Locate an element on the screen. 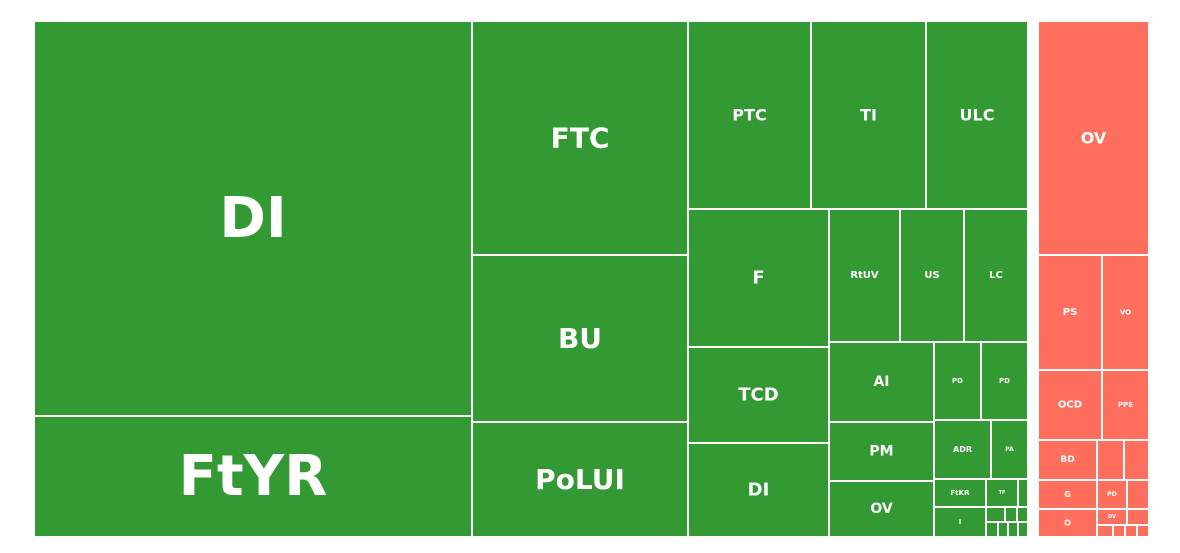 This screenshot has width=1180, height=553. treemap-cell-label: BD is located at coordinates (1067, 460).